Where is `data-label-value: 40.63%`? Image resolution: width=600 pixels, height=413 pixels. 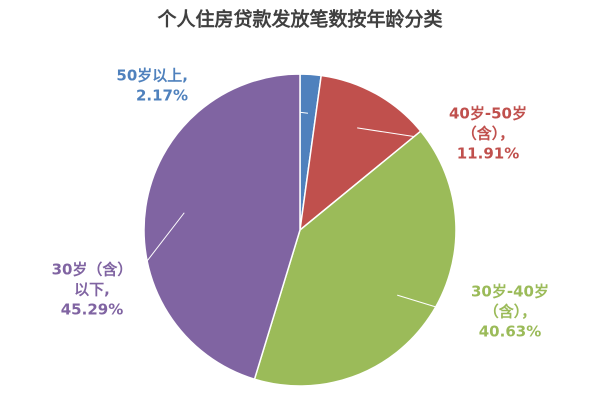 data-label-value: 40.63% is located at coordinates (510, 332).